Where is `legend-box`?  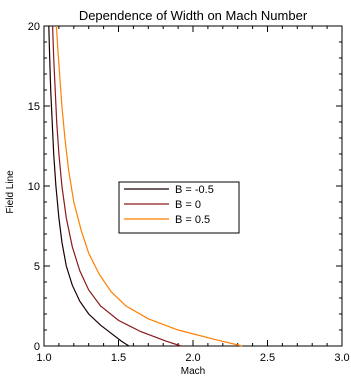
legend-box is located at coordinates (179, 207).